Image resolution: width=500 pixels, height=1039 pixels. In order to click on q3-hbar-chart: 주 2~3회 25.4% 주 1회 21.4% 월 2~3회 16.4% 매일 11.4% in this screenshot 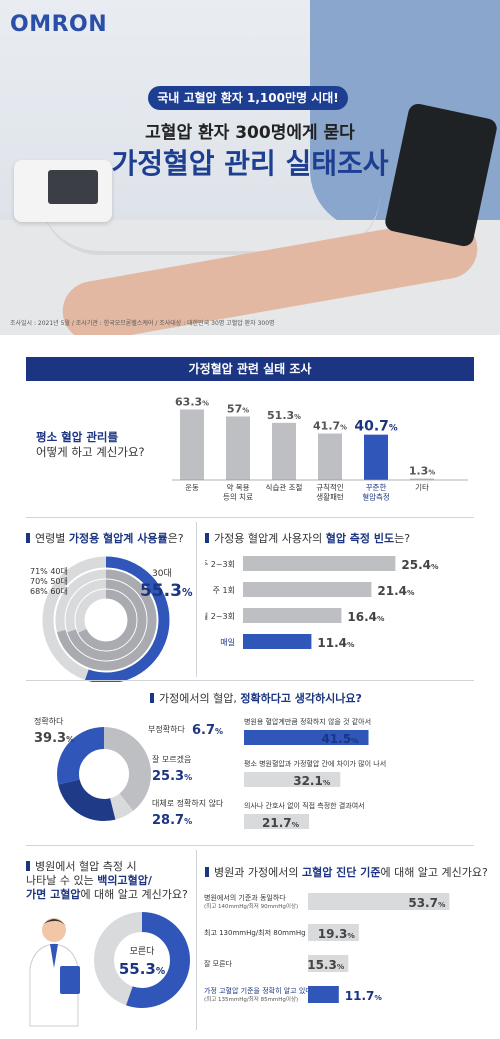, I will do `click(322, 603)`.